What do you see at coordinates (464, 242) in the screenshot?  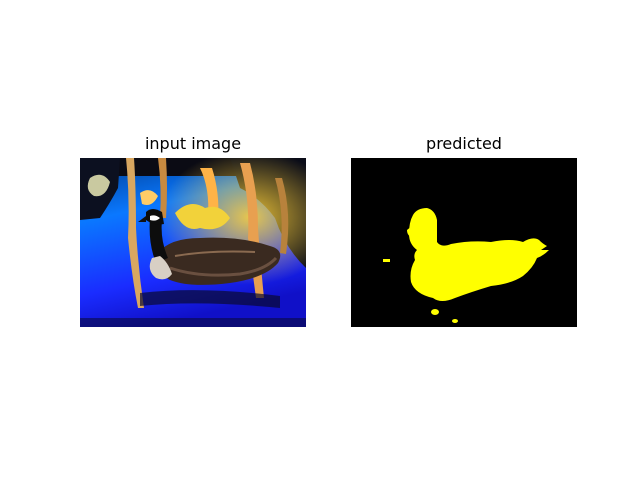 I see `predicted-mask` at bounding box center [464, 242].